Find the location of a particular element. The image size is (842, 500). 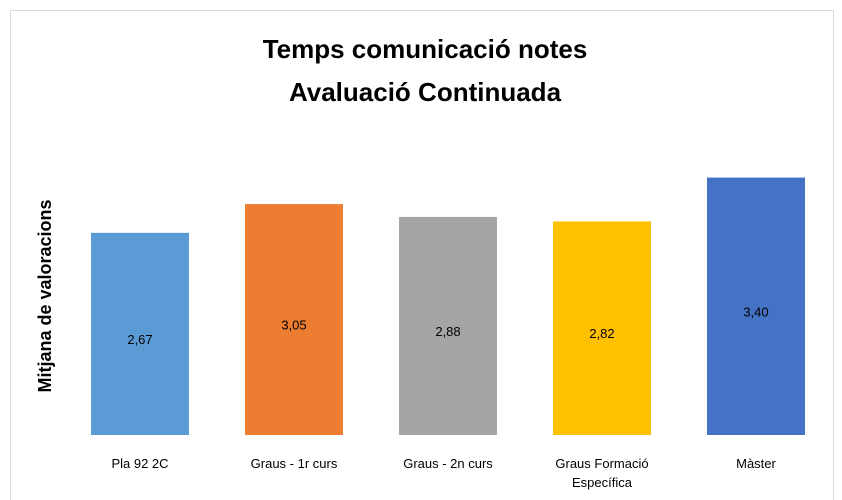

x-tick-label: Pla 92 2C is located at coordinates (140, 463).